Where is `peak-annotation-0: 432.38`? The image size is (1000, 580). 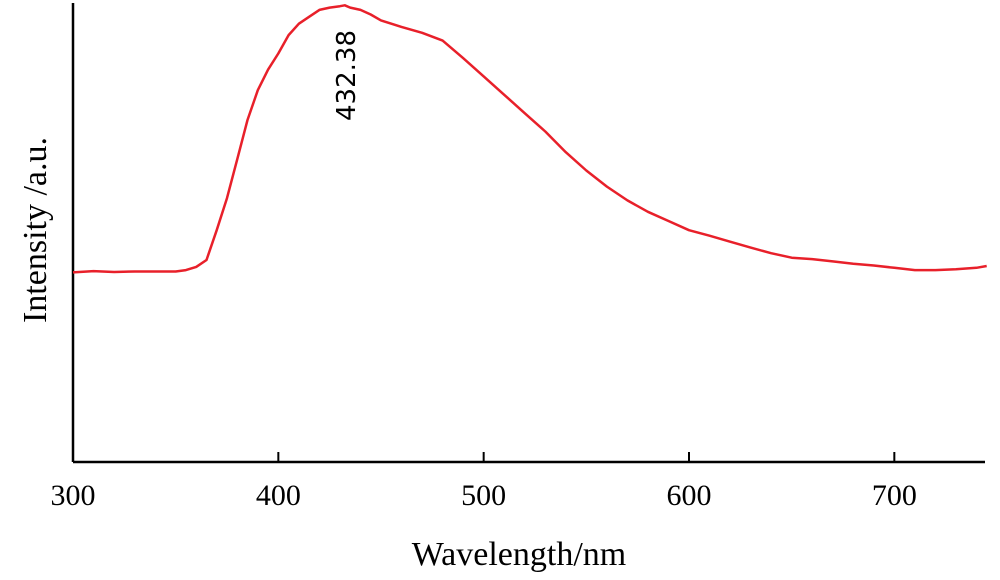 peak-annotation-0: 432.38 is located at coordinates (347, 75).